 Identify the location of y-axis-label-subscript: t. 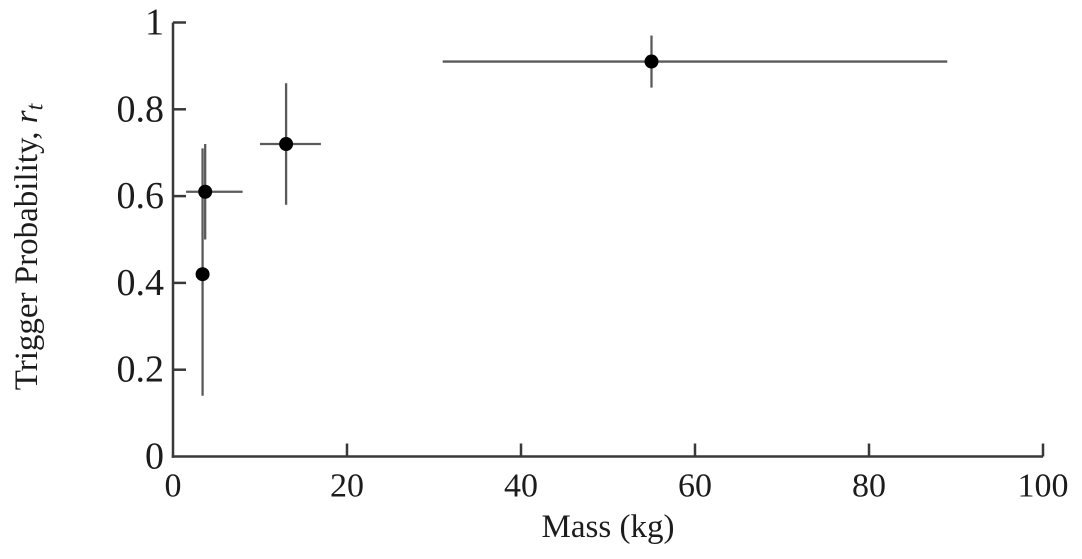
(35, 107).